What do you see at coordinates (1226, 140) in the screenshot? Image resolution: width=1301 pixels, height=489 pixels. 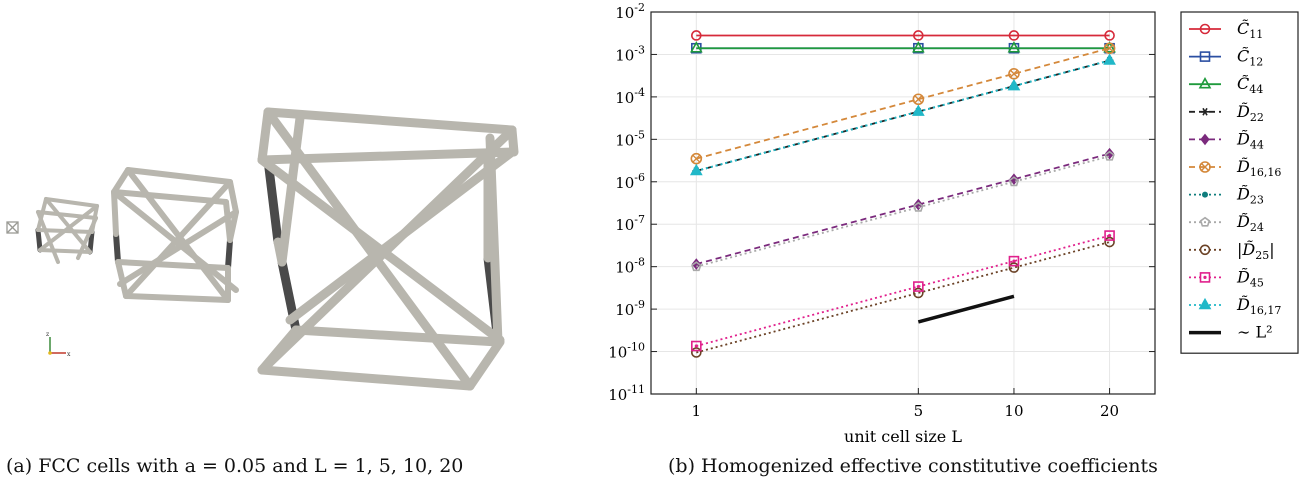 I see `legend-entry: D̃44` at bounding box center [1226, 140].